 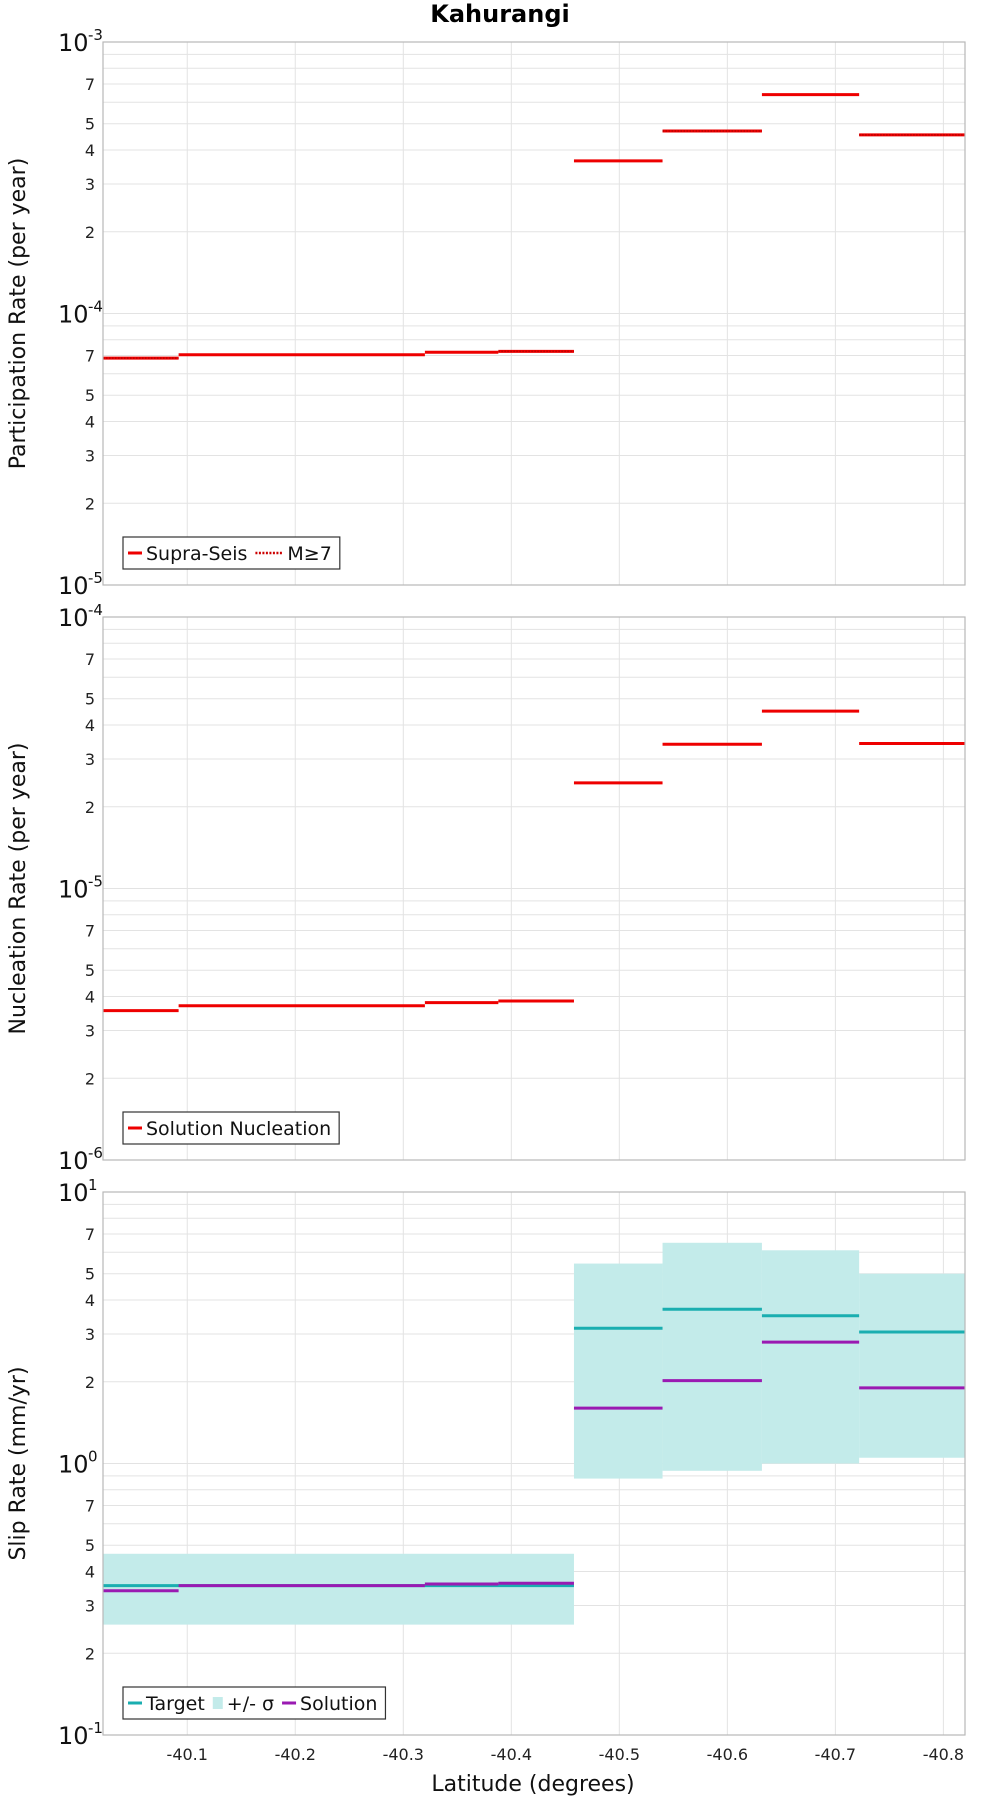 I want to click on x-axis-label: Latitude (degrees), so click(x=532, y=1784).